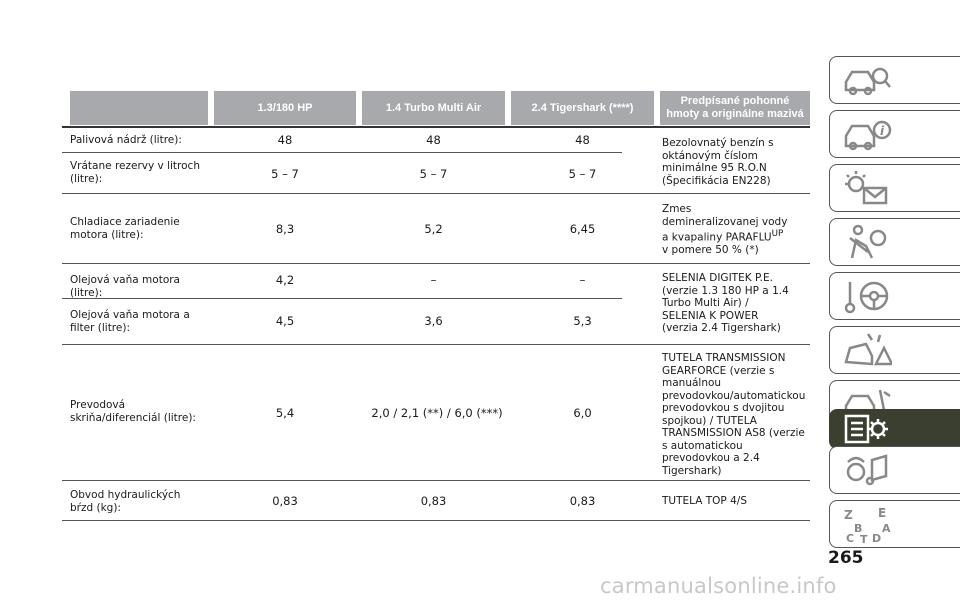 This screenshot has height=604, width=960. What do you see at coordinates (894, 470) in the screenshot?
I see `multimedia-icon` at bounding box center [894, 470].